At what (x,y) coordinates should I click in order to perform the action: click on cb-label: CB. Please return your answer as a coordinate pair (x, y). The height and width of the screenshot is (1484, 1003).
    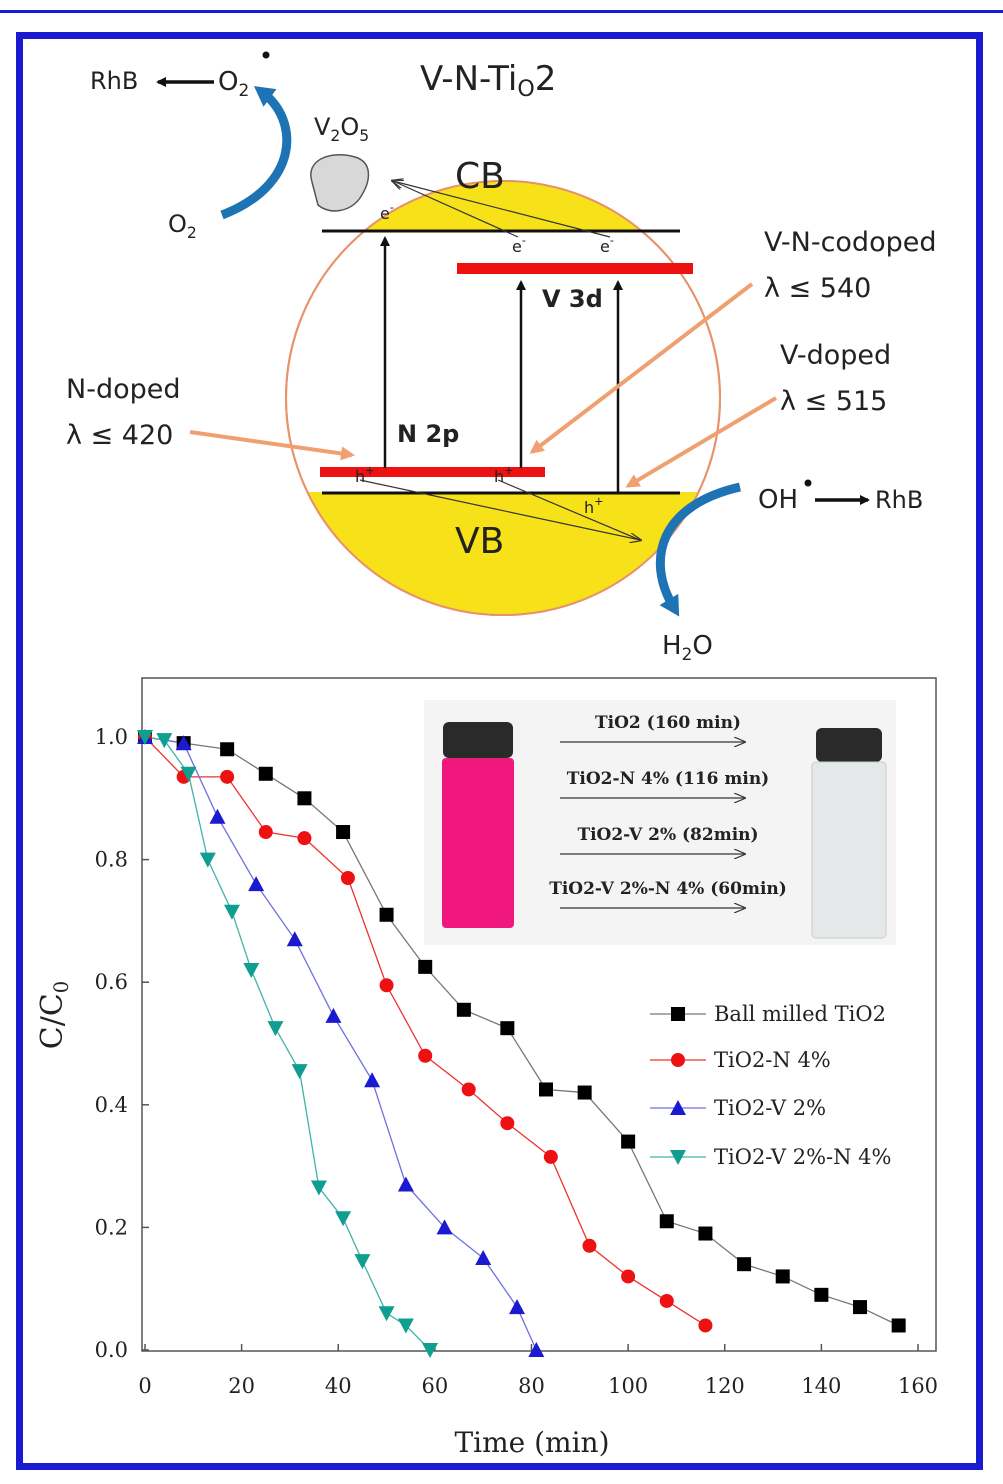
    Looking at the image, I should click on (480, 176).